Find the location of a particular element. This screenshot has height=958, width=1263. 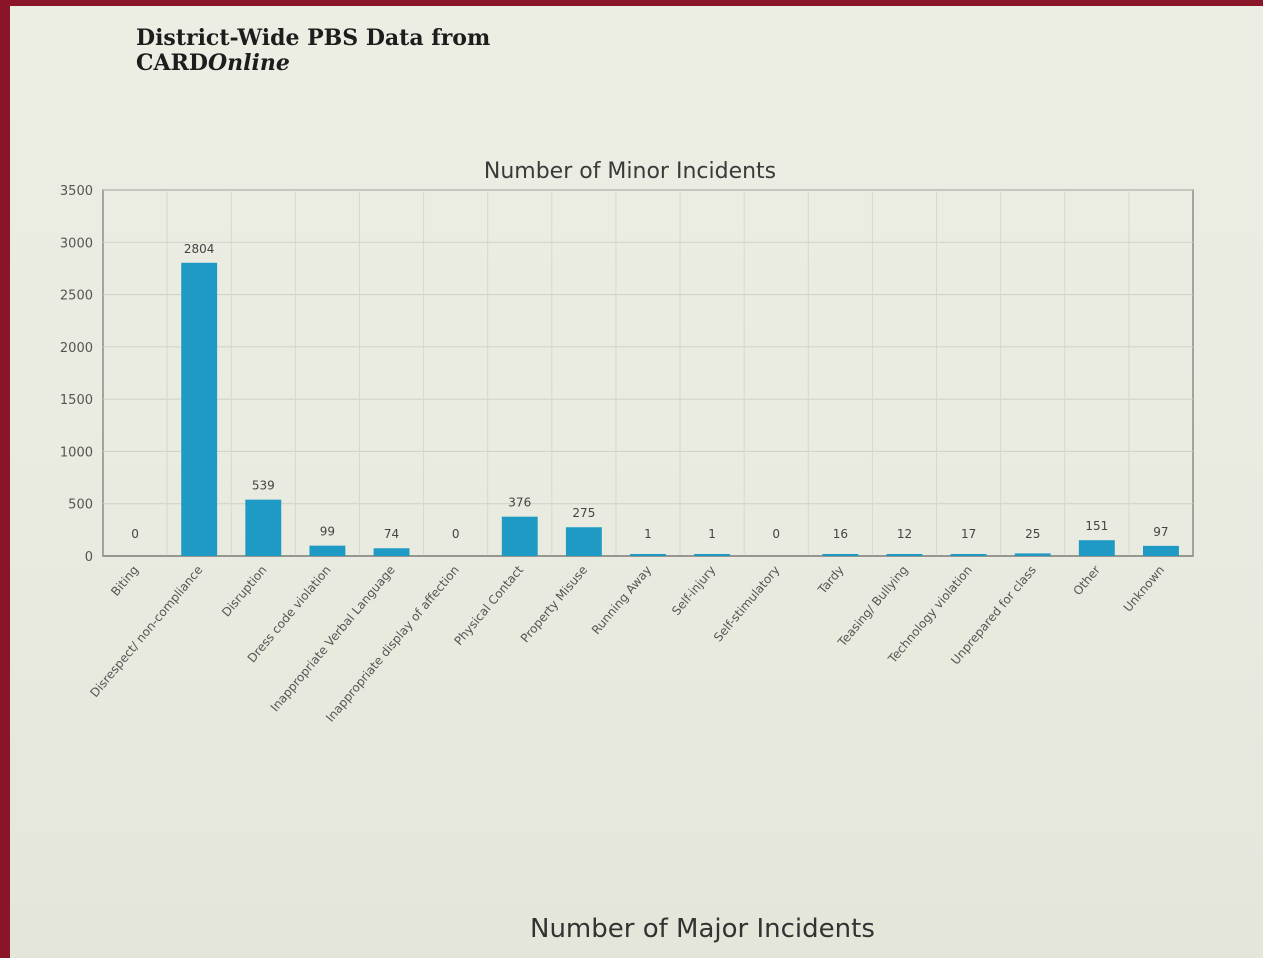

y-tick-label: 3000 is located at coordinates (76, 243).